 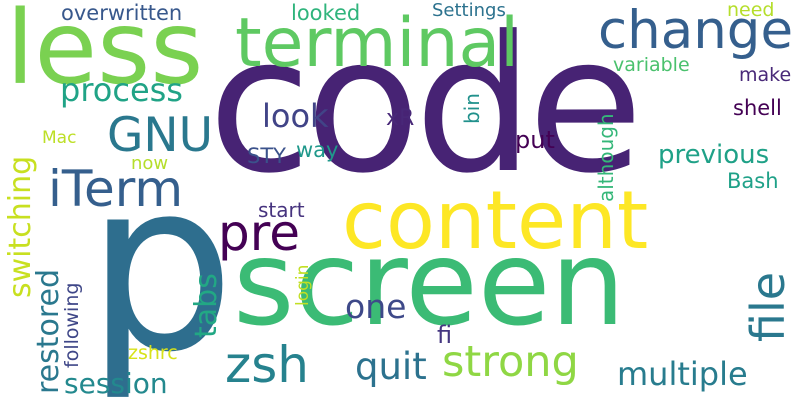 What do you see at coordinates (606, 157) in the screenshot?
I see `word-although: although` at bounding box center [606, 157].